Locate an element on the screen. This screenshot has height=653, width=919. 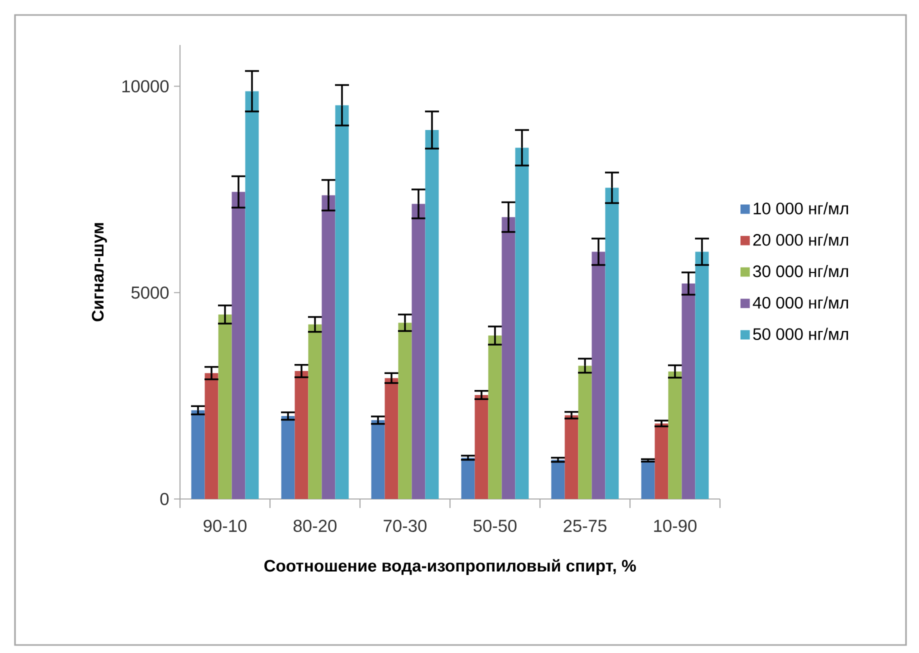
x-tick-label: 80-20 is located at coordinates (315, 526).